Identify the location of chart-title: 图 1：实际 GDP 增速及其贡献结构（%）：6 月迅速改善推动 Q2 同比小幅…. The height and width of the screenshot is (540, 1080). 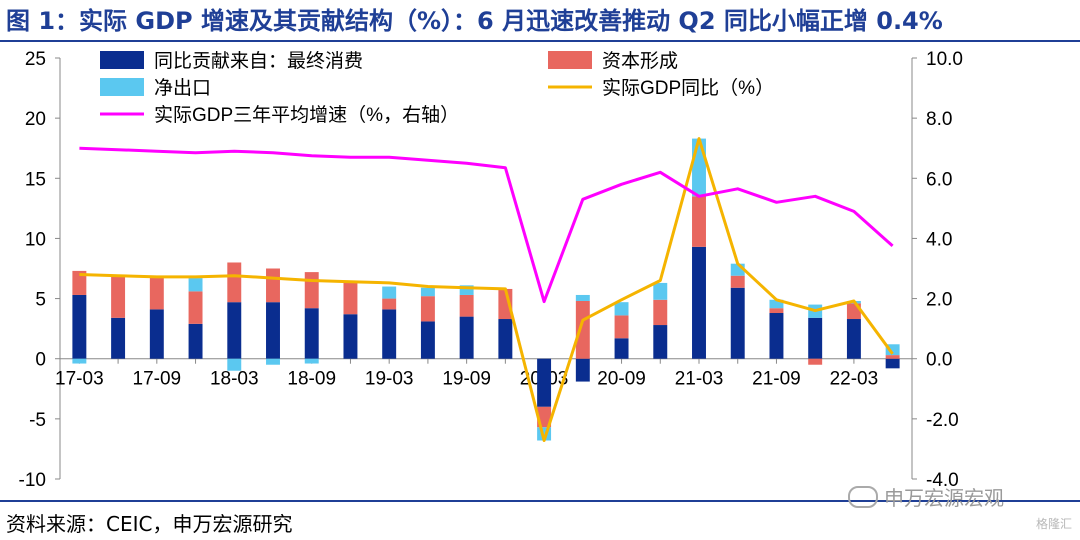
(474, 21).